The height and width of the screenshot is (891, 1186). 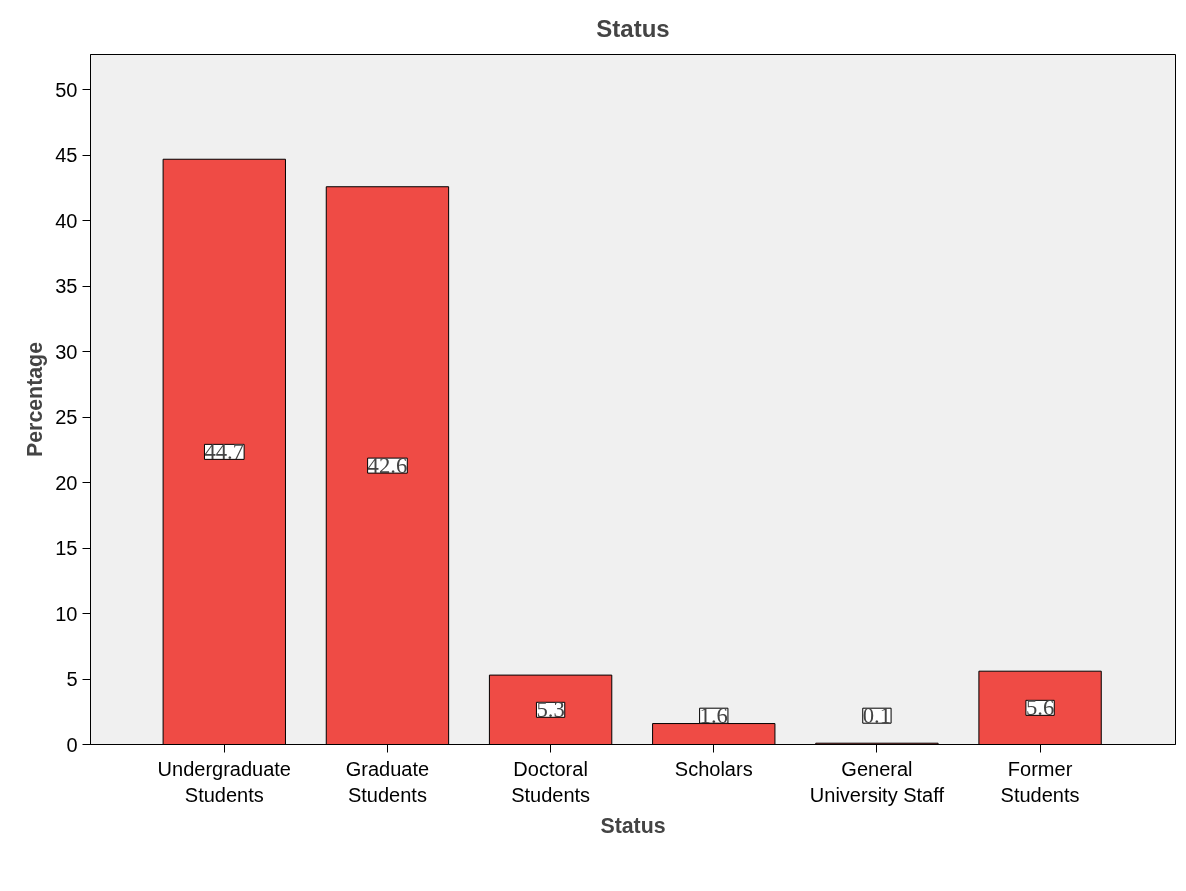 What do you see at coordinates (35, 399) in the screenshot?
I see `y-axis-title: Percentage` at bounding box center [35, 399].